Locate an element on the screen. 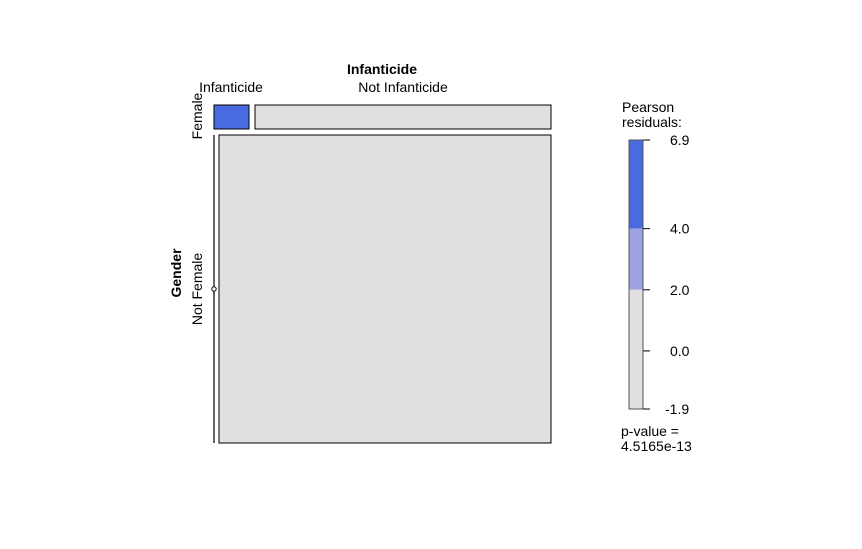 The height and width of the screenshot is (549, 862). legend-title-line-1: Pearson is located at coordinates (648, 107).